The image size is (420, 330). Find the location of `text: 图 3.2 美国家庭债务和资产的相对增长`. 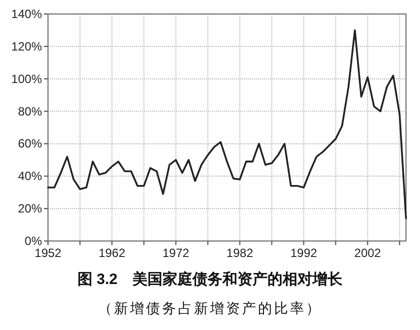

text: 图 3.2 美国家庭债务和资产的相对增长 is located at coordinates (210, 279).